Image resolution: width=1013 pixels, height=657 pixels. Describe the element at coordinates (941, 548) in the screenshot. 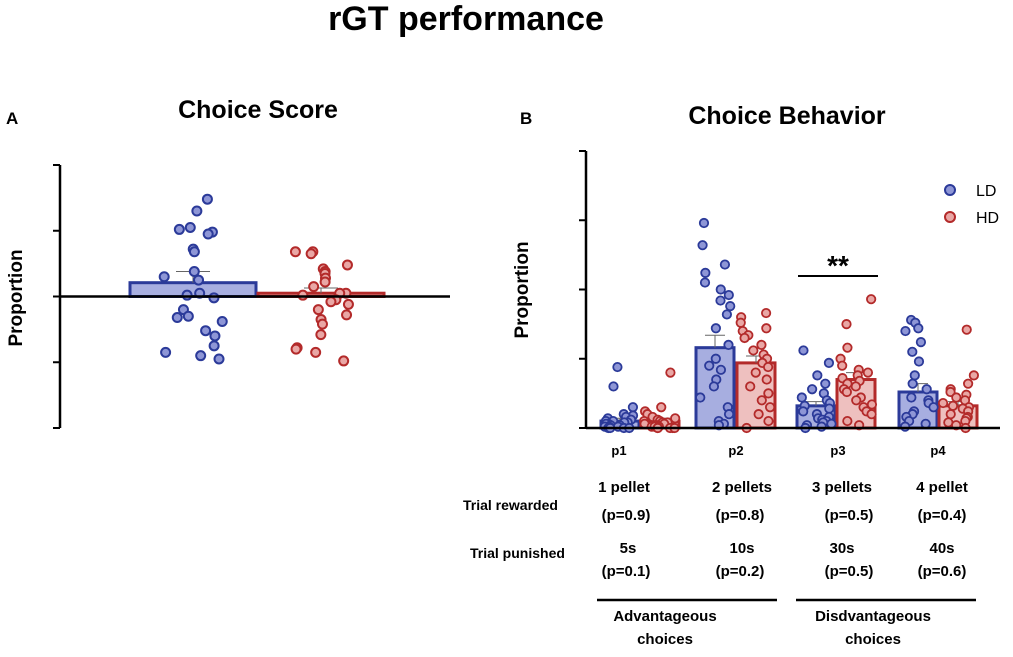

I see `punish-p4: 40s` at that location.